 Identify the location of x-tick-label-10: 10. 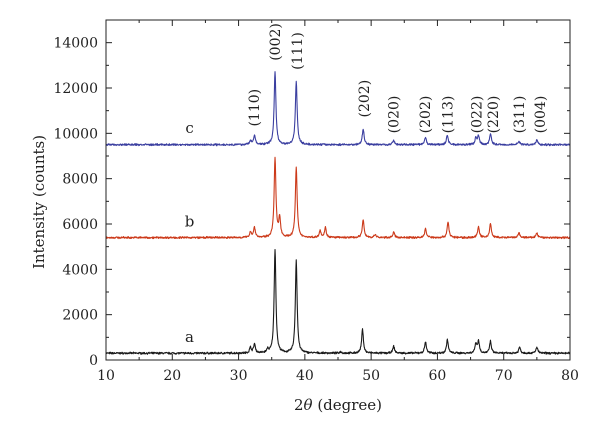
(106, 376).